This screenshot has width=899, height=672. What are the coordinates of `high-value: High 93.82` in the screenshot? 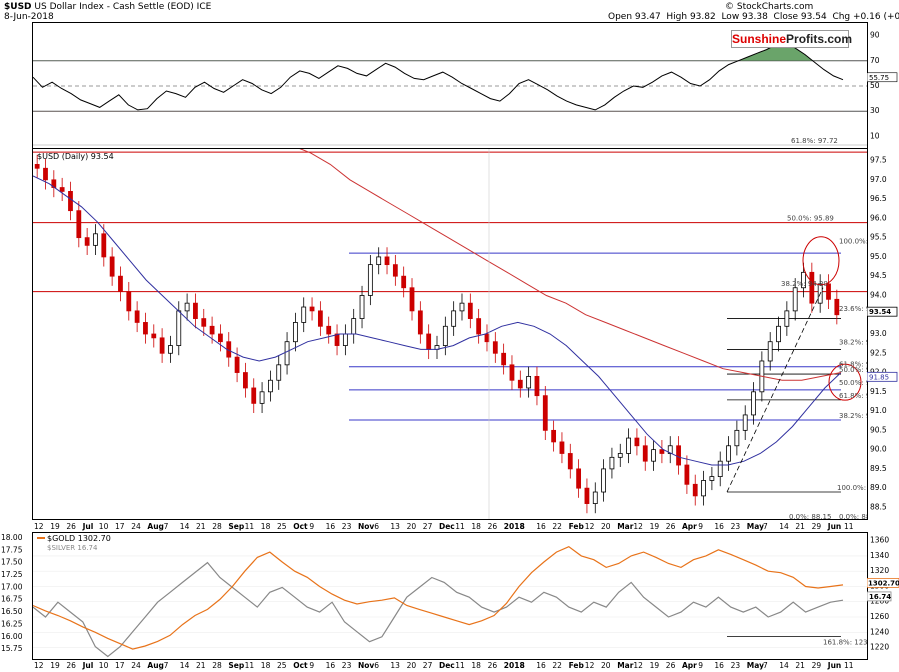 It's located at (691, 17).